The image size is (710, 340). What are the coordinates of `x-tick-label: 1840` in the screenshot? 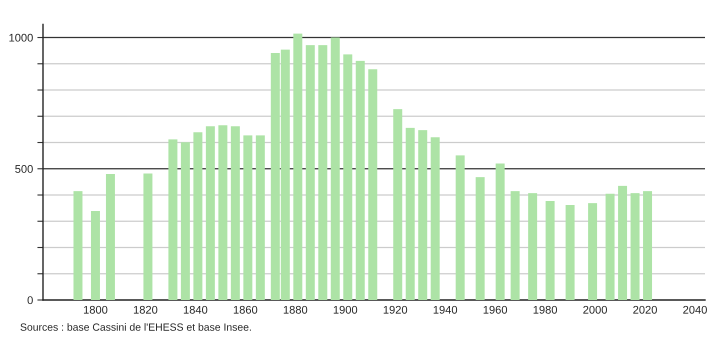 It's located at (196, 310).